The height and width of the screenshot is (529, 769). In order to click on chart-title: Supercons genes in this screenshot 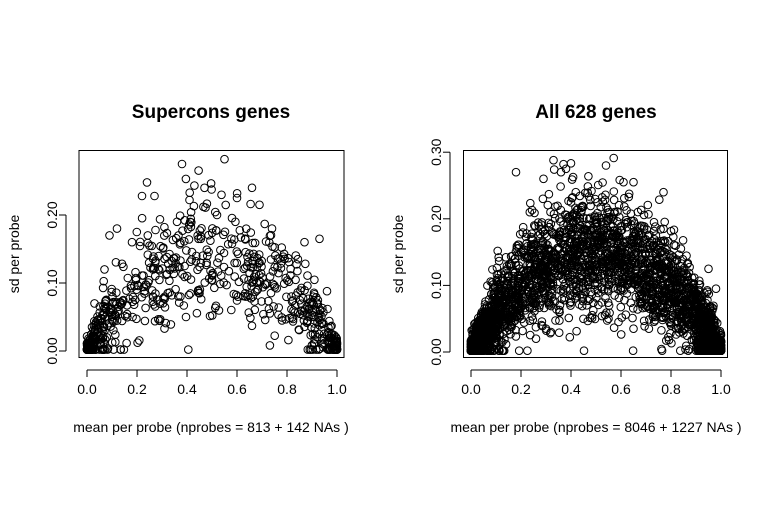, I will do `click(211, 112)`.